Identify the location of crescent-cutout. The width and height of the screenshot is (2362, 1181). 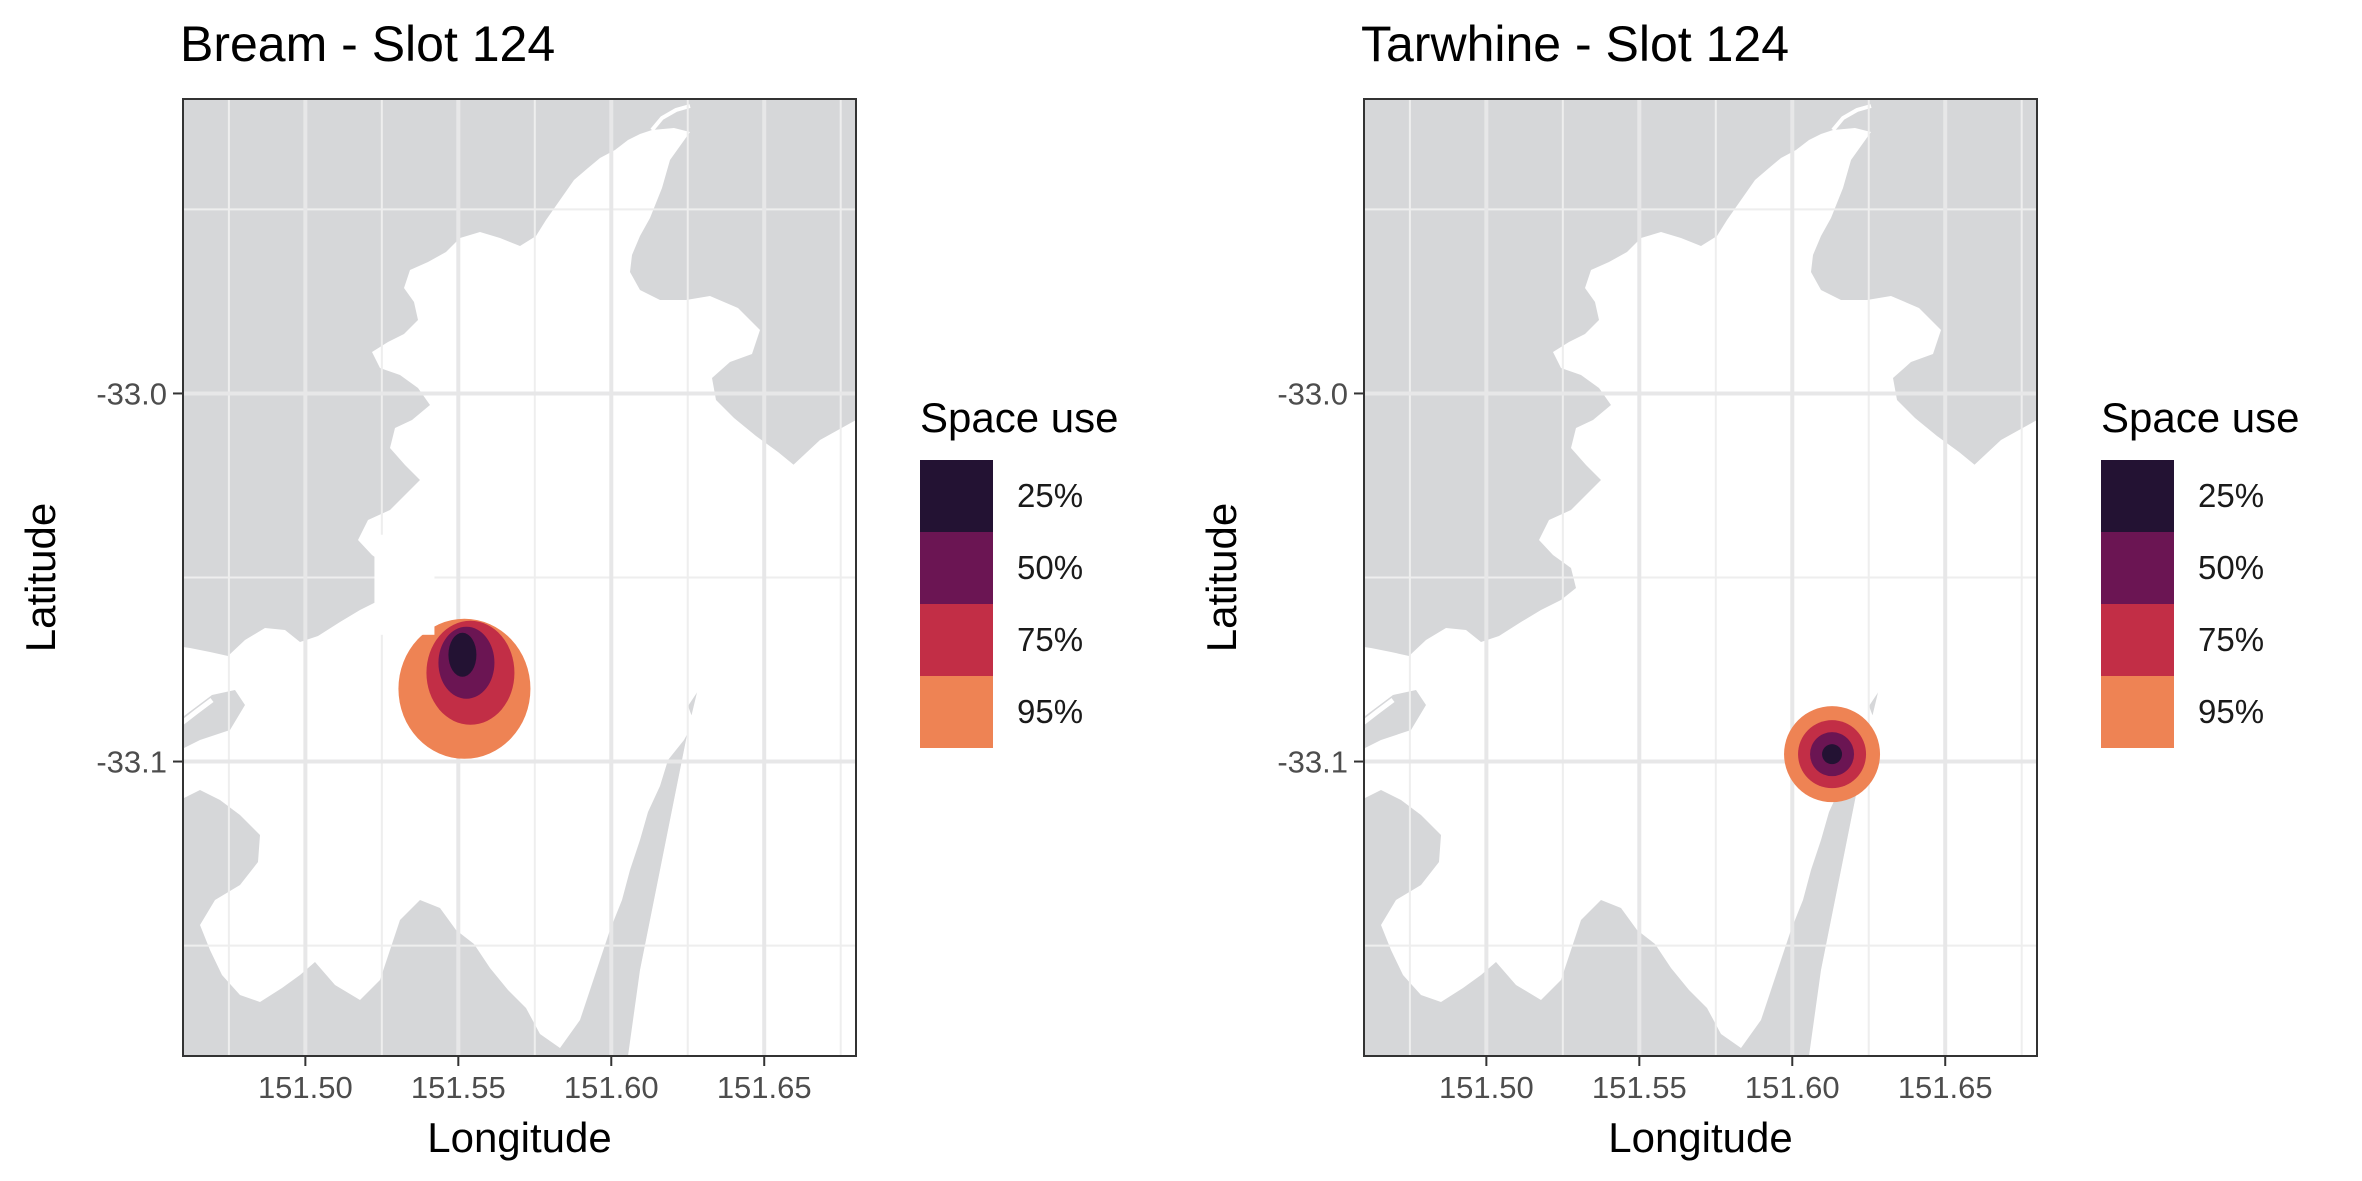
(404, 584).